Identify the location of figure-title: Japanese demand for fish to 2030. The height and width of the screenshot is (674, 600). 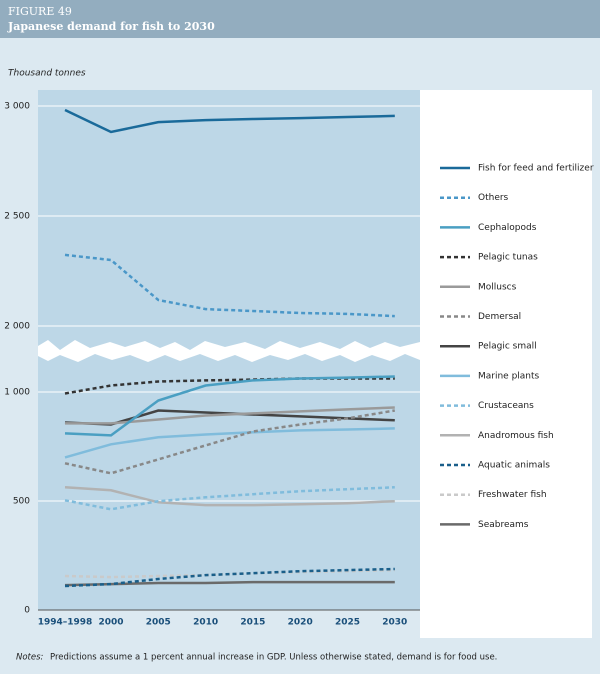
(111, 26).